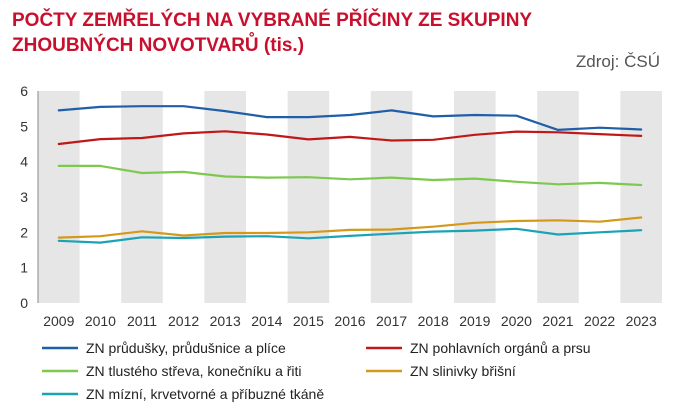 This screenshot has height=413, width=674. I want to click on y-tick-label: 1, so click(24, 268).